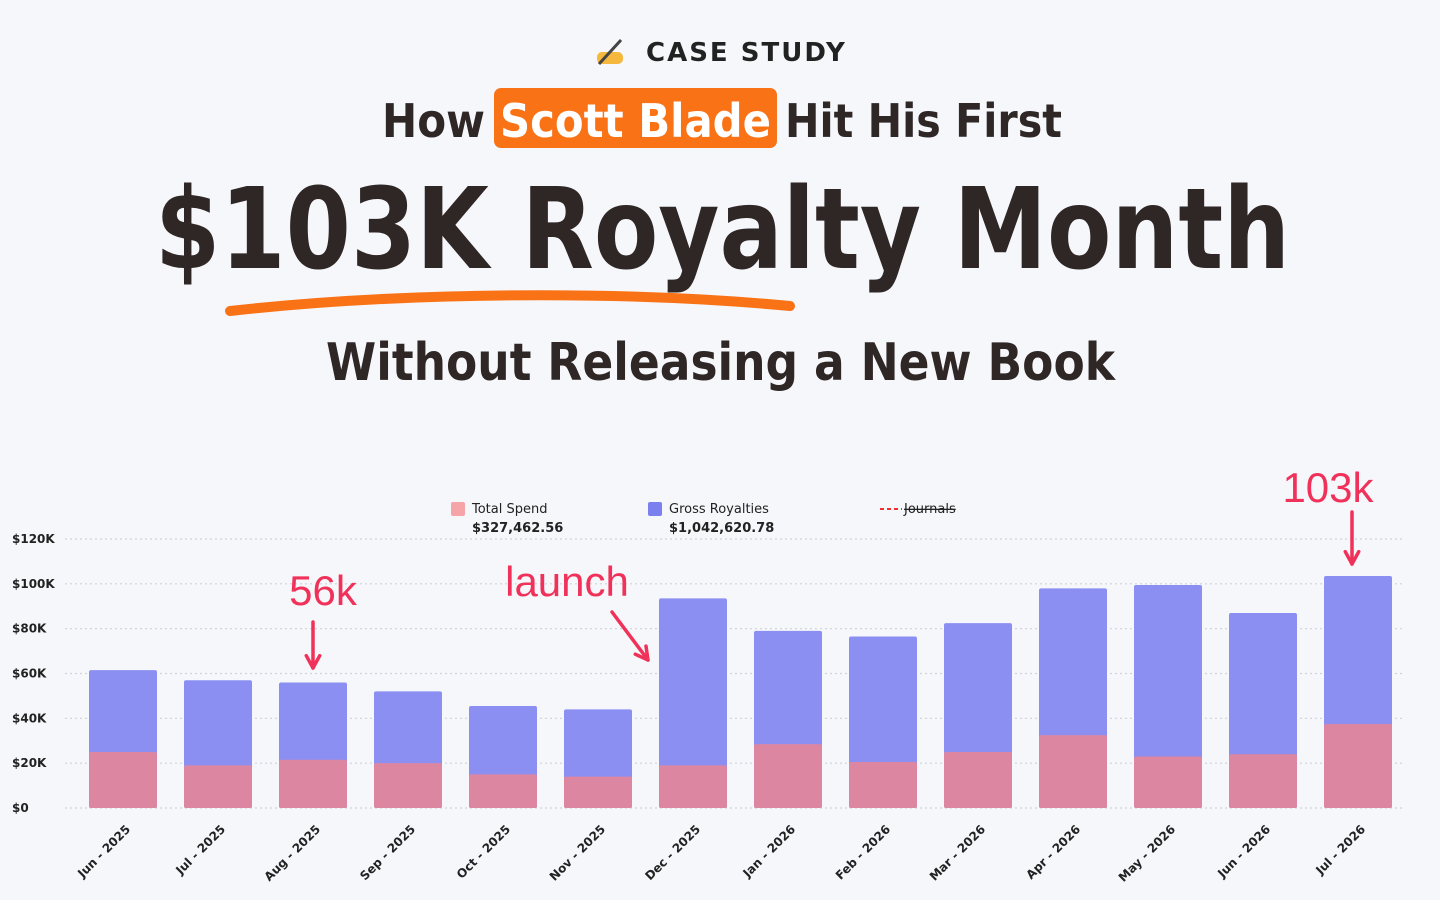 The width and height of the screenshot is (1440, 900). What do you see at coordinates (29, 674) in the screenshot?
I see `y-tick-label: $60K` at bounding box center [29, 674].